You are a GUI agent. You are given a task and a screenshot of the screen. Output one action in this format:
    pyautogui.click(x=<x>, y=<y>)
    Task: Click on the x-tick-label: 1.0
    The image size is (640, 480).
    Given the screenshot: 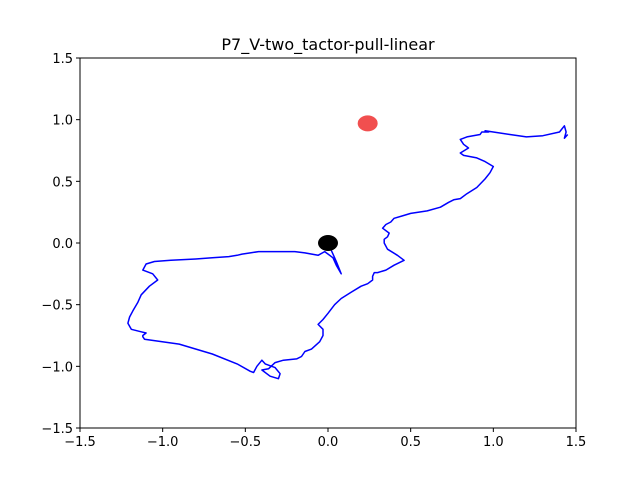 What is the action you would take?
    pyautogui.click(x=493, y=442)
    